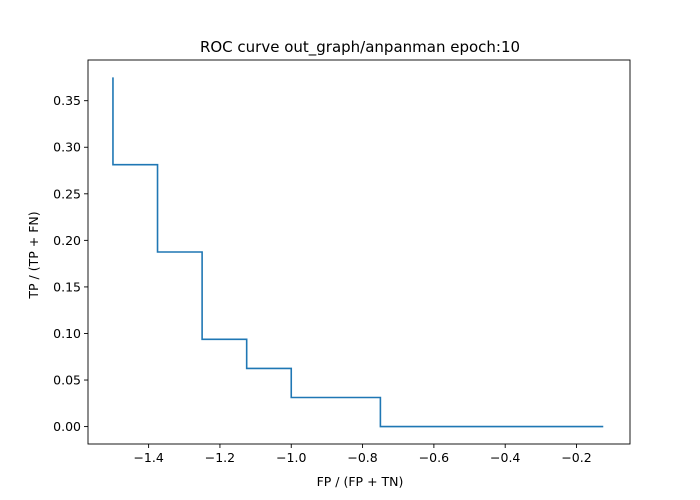  What do you see at coordinates (576, 457) in the screenshot?
I see `x-tick-label: −0.2` at bounding box center [576, 457].